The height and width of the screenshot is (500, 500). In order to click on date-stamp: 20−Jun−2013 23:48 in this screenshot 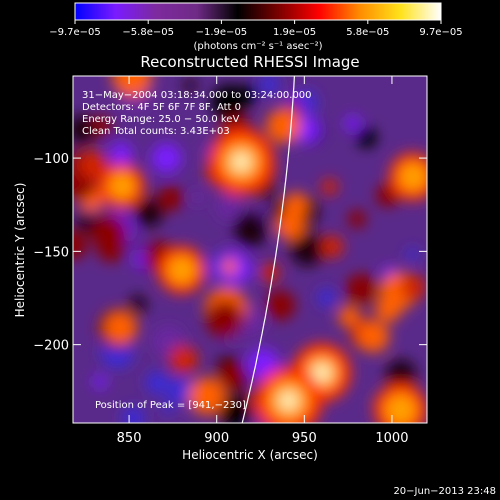, I will do `click(444, 491)`.